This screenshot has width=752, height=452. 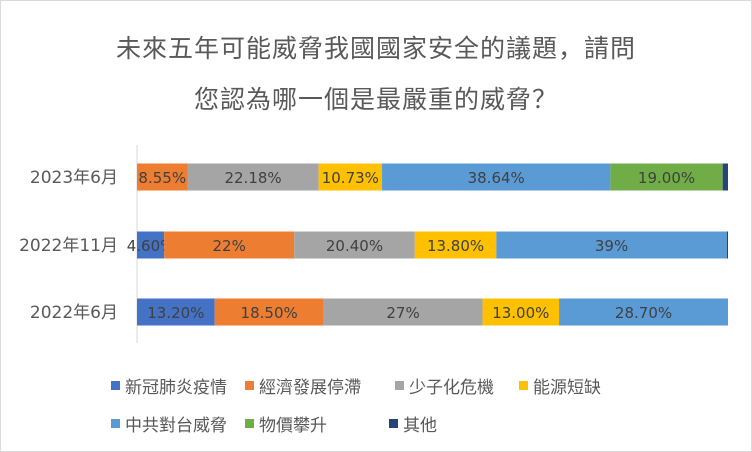 I want to click on data-label: 8.55%, so click(x=162, y=178).